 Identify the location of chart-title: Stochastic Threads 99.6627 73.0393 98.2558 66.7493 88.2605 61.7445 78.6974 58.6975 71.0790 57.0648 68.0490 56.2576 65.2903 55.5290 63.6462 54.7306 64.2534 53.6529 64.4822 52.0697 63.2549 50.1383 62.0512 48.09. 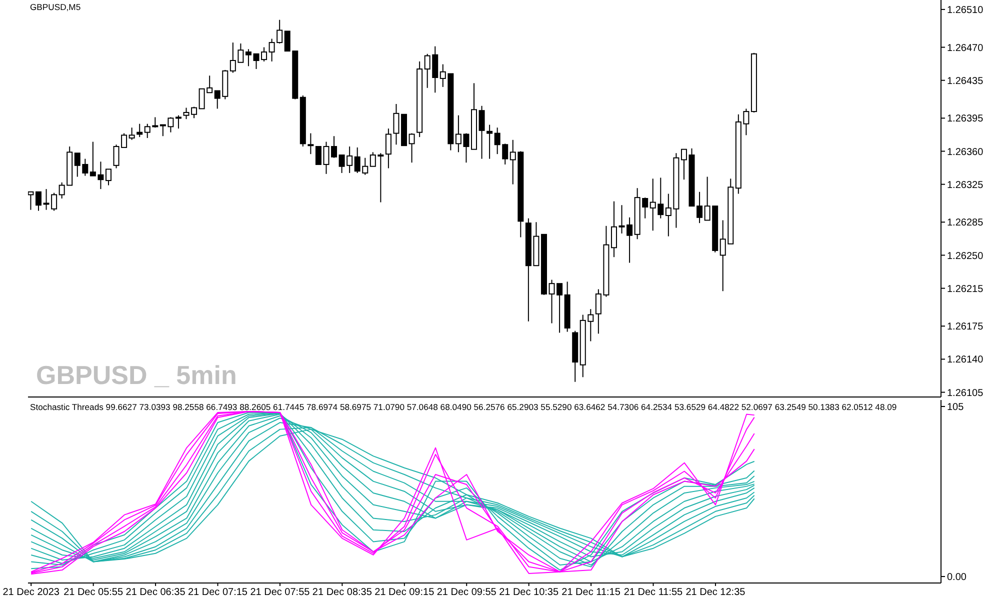
(463, 407).